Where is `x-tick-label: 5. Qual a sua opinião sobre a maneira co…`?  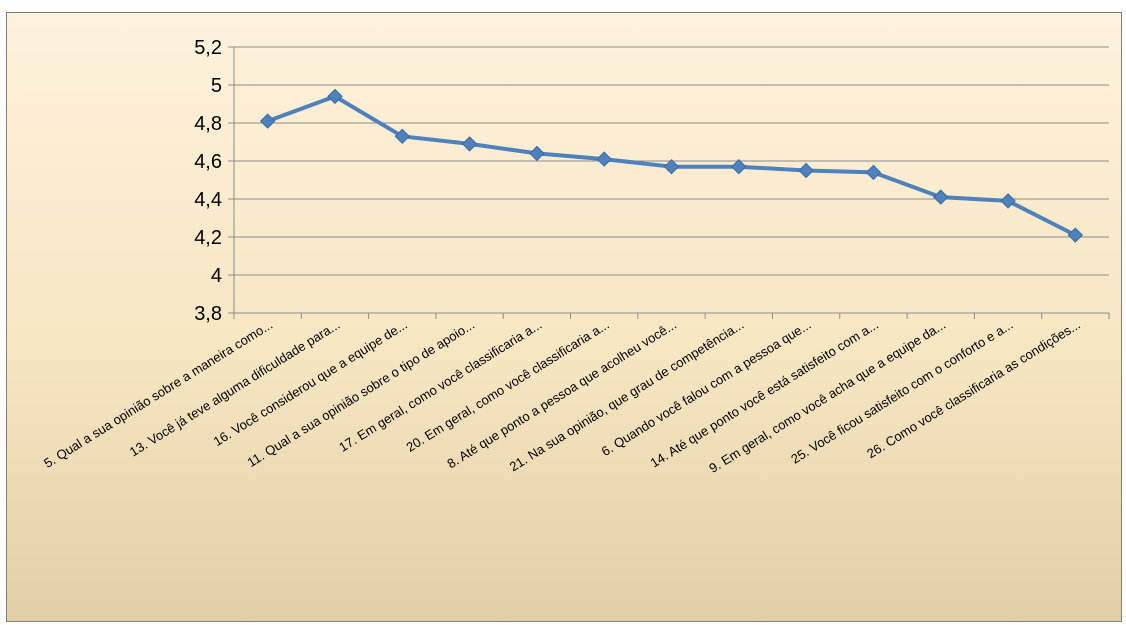 x-tick-label: 5. Qual a sua opinião sobre a maneira co… is located at coordinates (158, 394).